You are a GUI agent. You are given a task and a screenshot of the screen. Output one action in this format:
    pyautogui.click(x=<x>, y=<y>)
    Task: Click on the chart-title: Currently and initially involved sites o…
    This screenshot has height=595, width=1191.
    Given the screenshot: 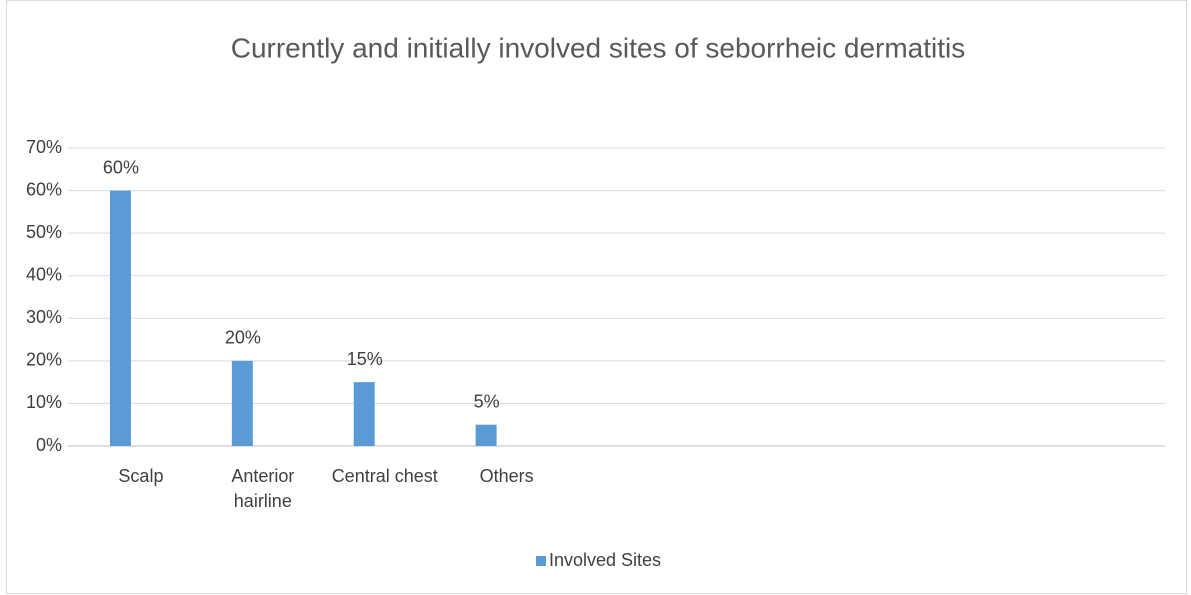 What is the action you would take?
    pyautogui.click(x=598, y=47)
    